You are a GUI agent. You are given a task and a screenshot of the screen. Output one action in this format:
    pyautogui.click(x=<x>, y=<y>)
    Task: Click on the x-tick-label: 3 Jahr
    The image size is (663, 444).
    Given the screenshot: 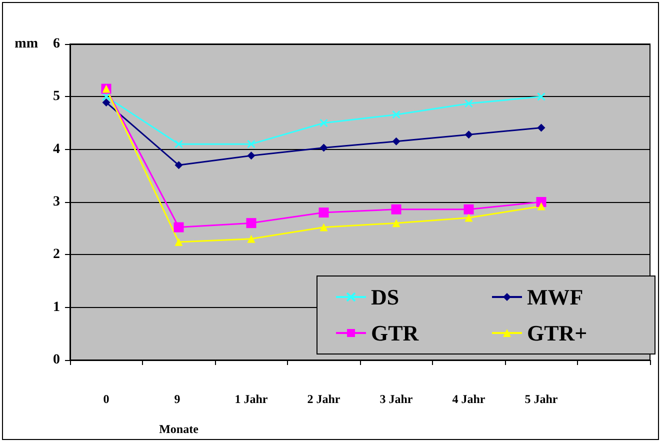 What is the action you would take?
    pyautogui.click(x=397, y=399)
    